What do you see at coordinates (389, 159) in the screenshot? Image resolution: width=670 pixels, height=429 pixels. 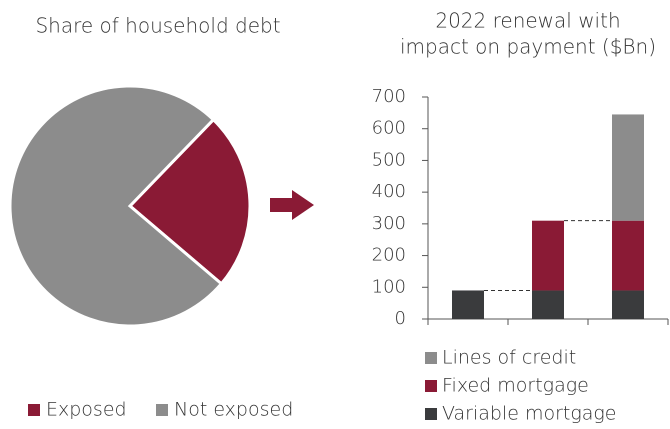 I see `y-tick-label: 500` at bounding box center [389, 159].